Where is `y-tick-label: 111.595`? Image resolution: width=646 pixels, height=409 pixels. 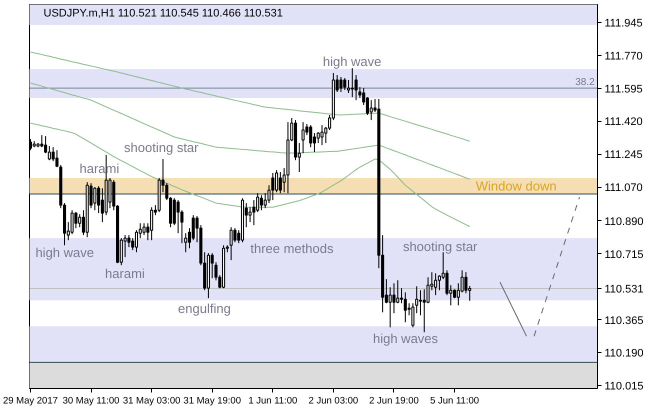 y-tick-label: 111.595 is located at coordinates (623, 89).